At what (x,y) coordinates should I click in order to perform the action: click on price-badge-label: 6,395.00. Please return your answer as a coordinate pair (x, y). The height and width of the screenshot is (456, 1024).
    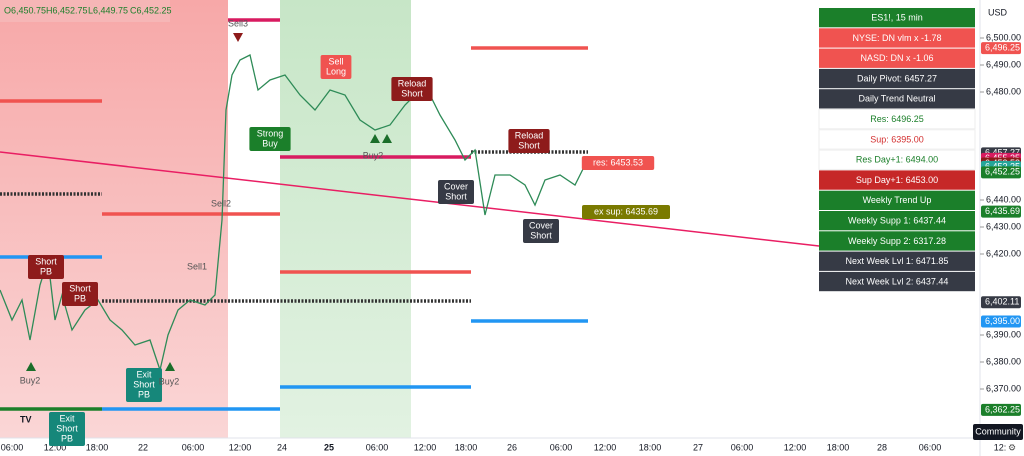
    Looking at the image, I should click on (1002, 321).